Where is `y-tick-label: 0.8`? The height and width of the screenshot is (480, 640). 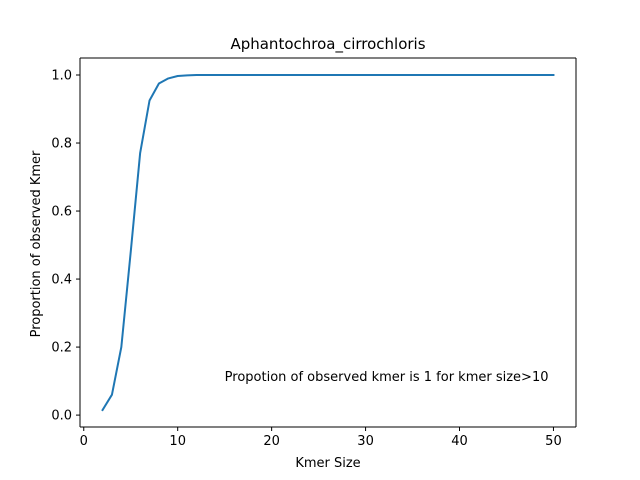
y-tick-label: 0.8 is located at coordinates (61, 144).